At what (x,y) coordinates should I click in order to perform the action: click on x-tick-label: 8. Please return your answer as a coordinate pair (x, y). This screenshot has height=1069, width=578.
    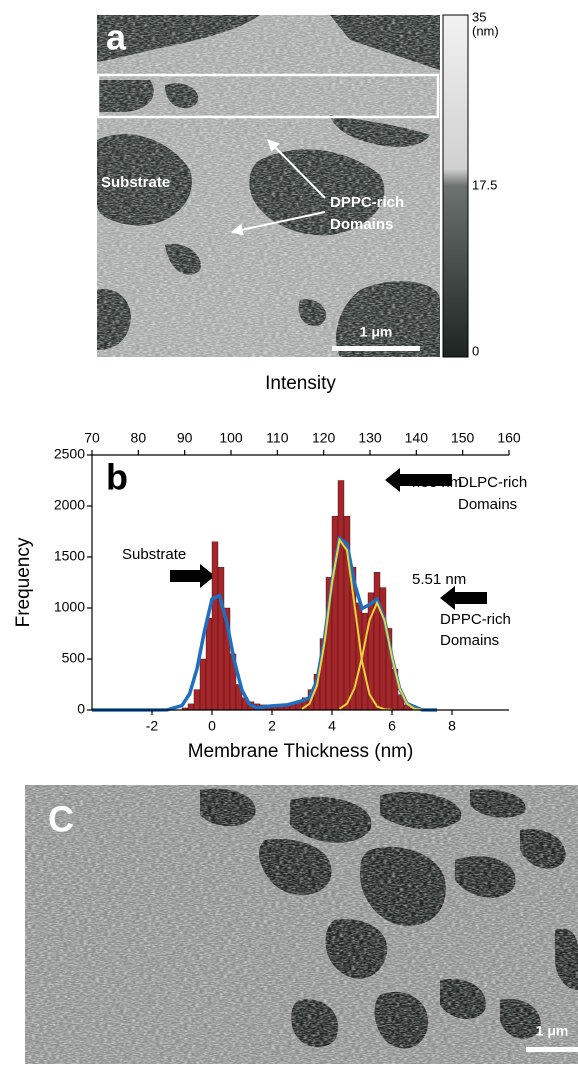
    Looking at the image, I should click on (452, 726).